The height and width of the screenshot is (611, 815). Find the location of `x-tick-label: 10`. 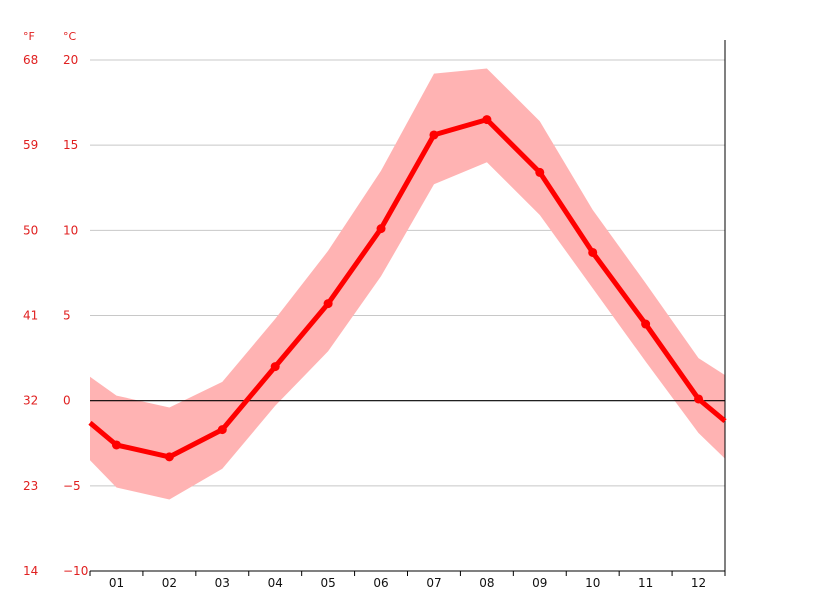

x-tick-label: 10 is located at coordinates (592, 583).